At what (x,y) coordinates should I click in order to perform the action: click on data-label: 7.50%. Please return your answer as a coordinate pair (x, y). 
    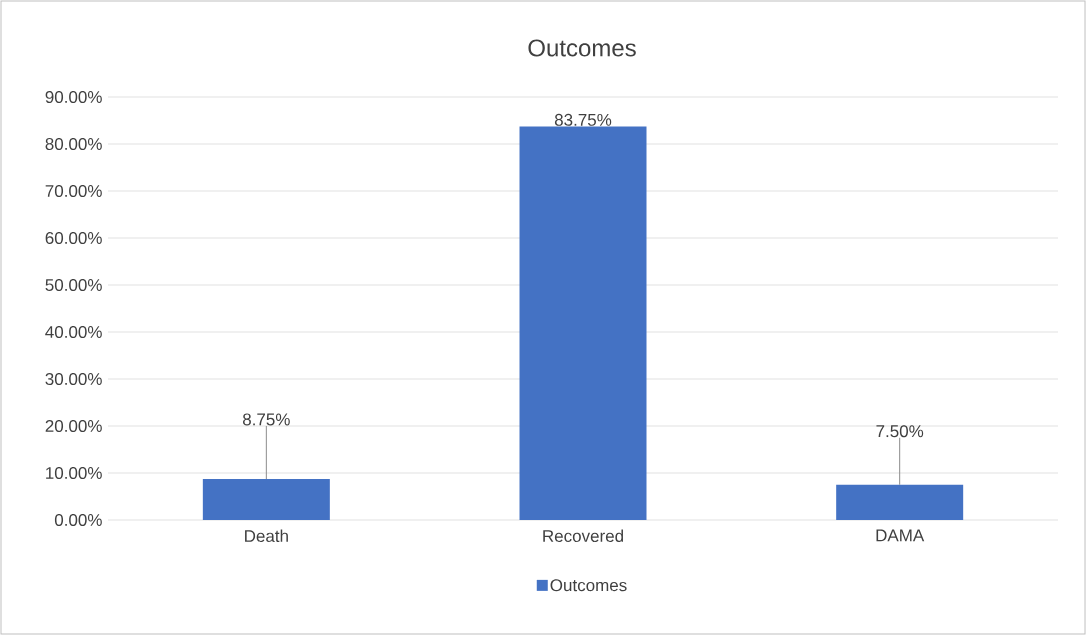
    Looking at the image, I should click on (900, 431).